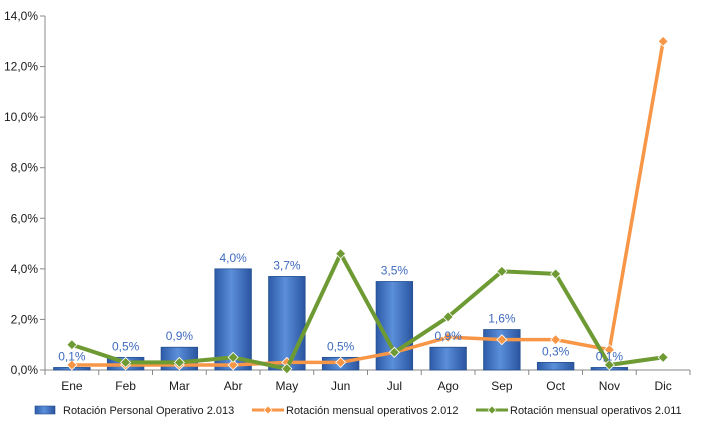 The width and height of the screenshot is (712, 428). I want to click on y-tick-label: 4,0%, so click(25, 269).